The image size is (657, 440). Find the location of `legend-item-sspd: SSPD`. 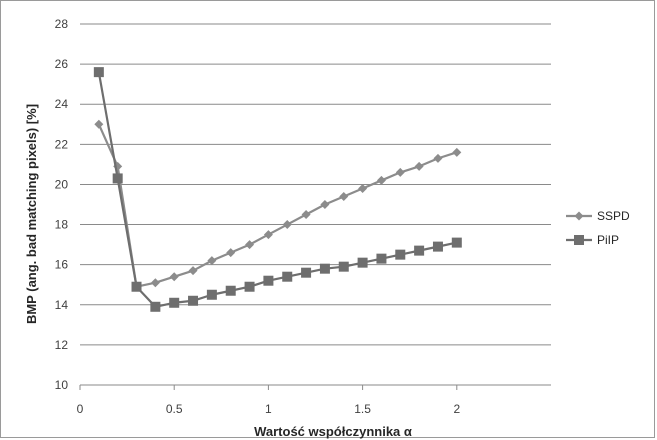

legend-item-sspd: SSPD is located at coordinates (598, 216).